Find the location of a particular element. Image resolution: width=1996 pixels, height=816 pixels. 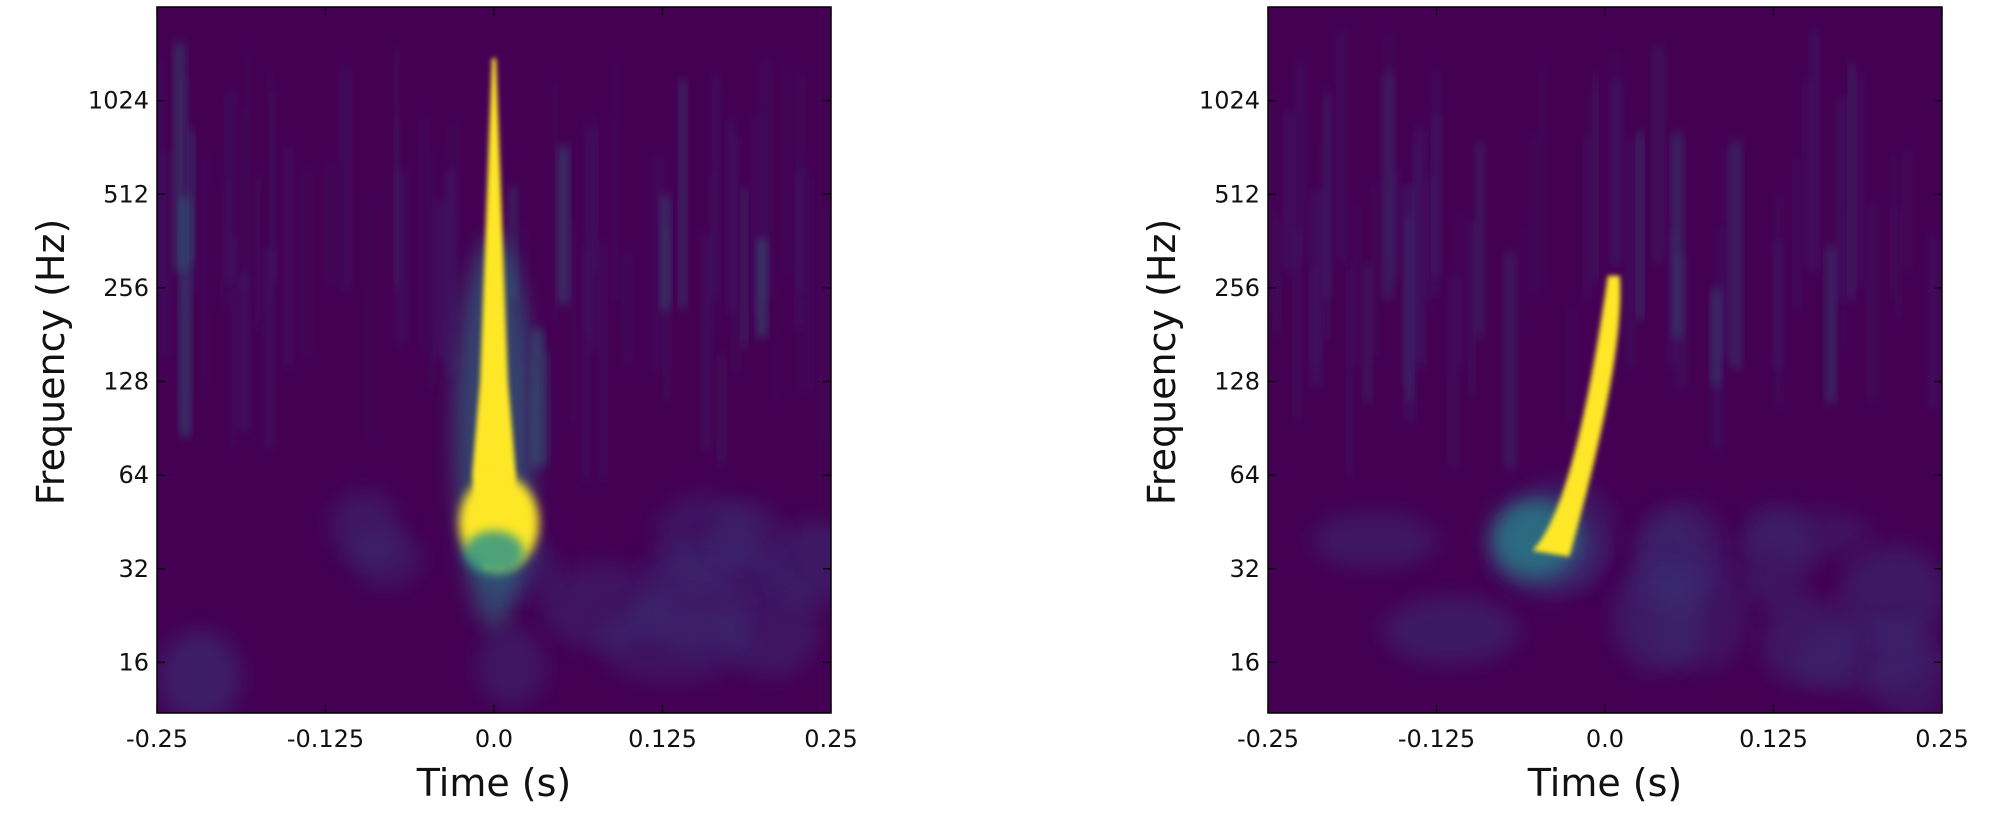

x-axis-label-left: Time (s) is located at coordinates (494, 783).